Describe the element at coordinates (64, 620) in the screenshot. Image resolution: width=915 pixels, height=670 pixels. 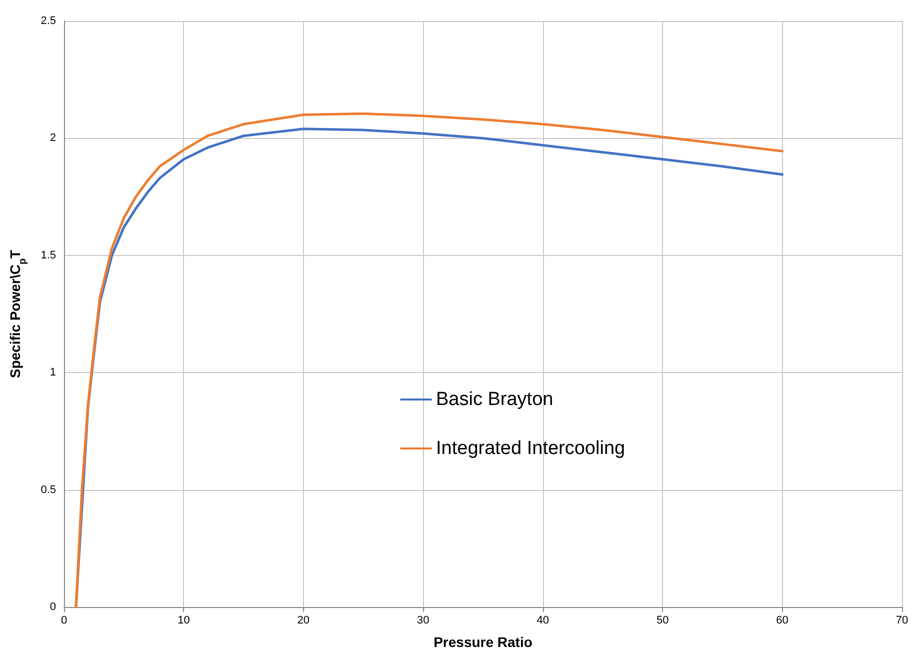
I see `x-tick-label: 0` at that location.